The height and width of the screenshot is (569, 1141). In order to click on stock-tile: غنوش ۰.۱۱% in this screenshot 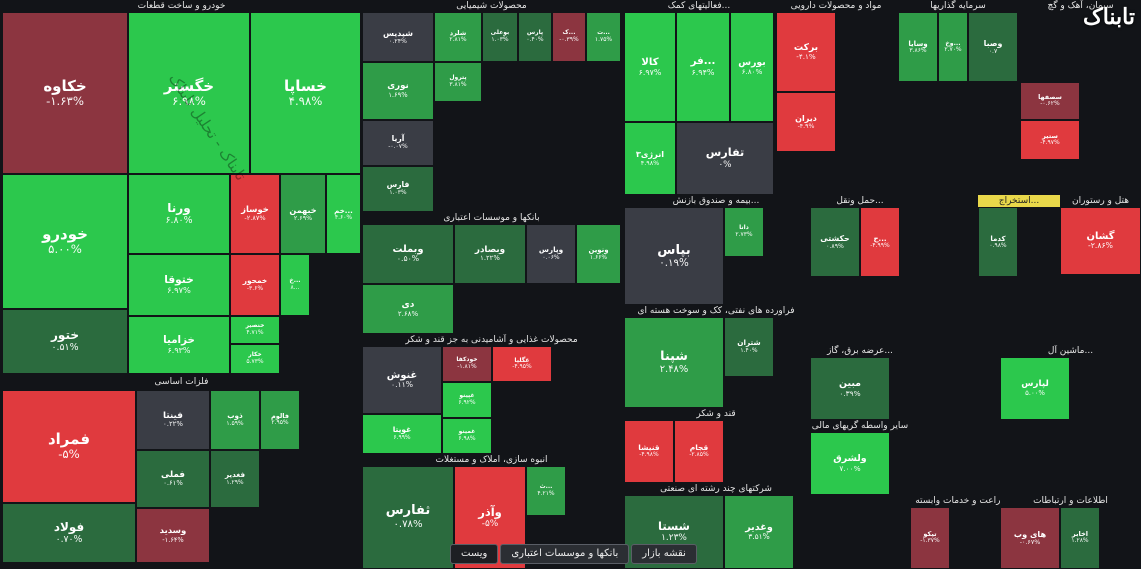, I will do `click(402, 380)`.